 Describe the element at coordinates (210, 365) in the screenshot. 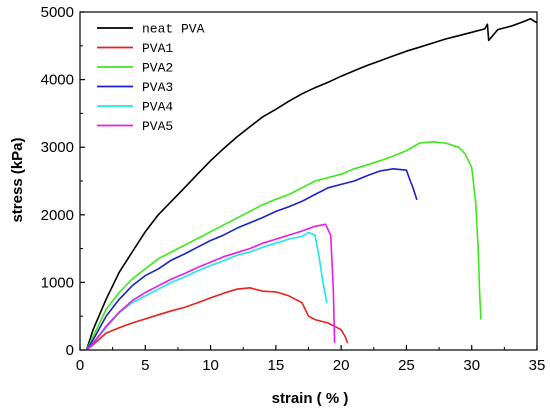

I see `x-tick-label: 10` at that location.